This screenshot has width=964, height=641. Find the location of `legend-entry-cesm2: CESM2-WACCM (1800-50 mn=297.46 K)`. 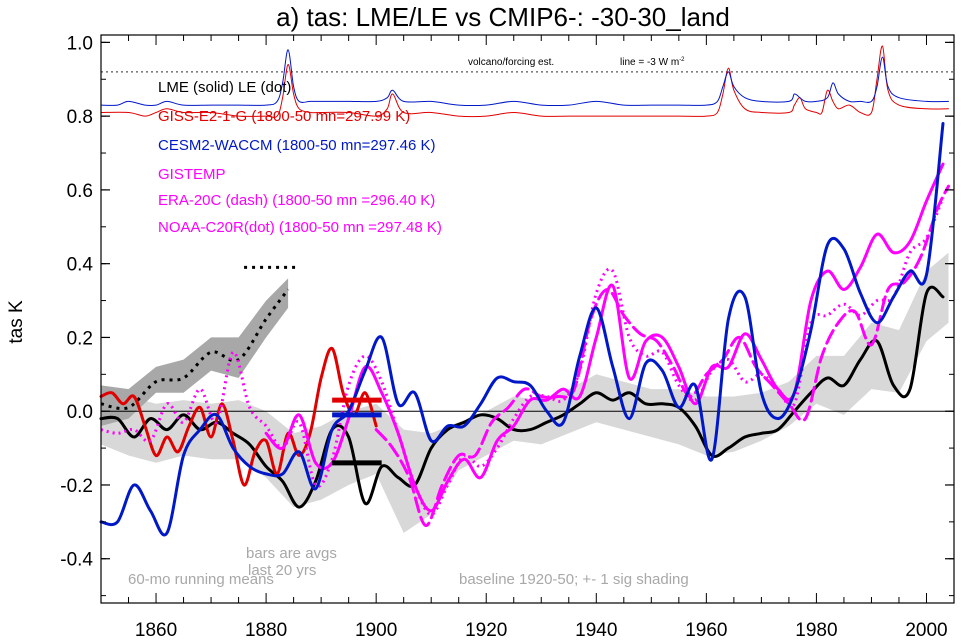

legend-entry-cesm2: CESM2-WACCM (1800-50 mn=297.46 K) is located at coordinates (296, 145).